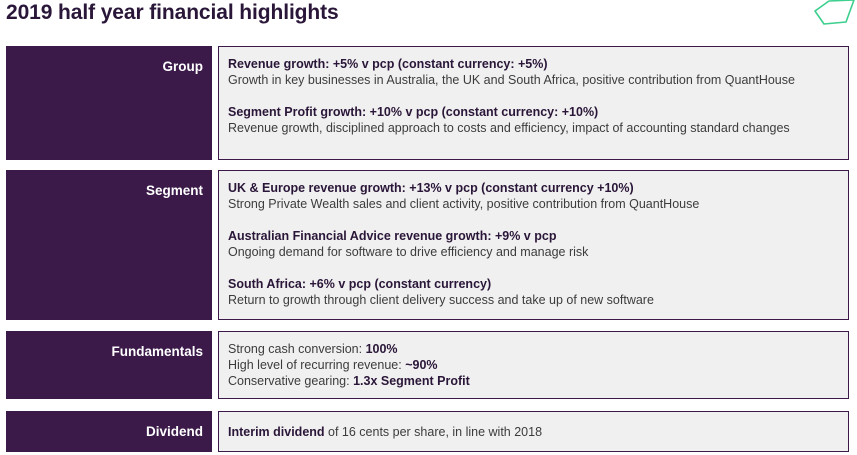  I want to click on segment-label: Segment, so click(109, 245).